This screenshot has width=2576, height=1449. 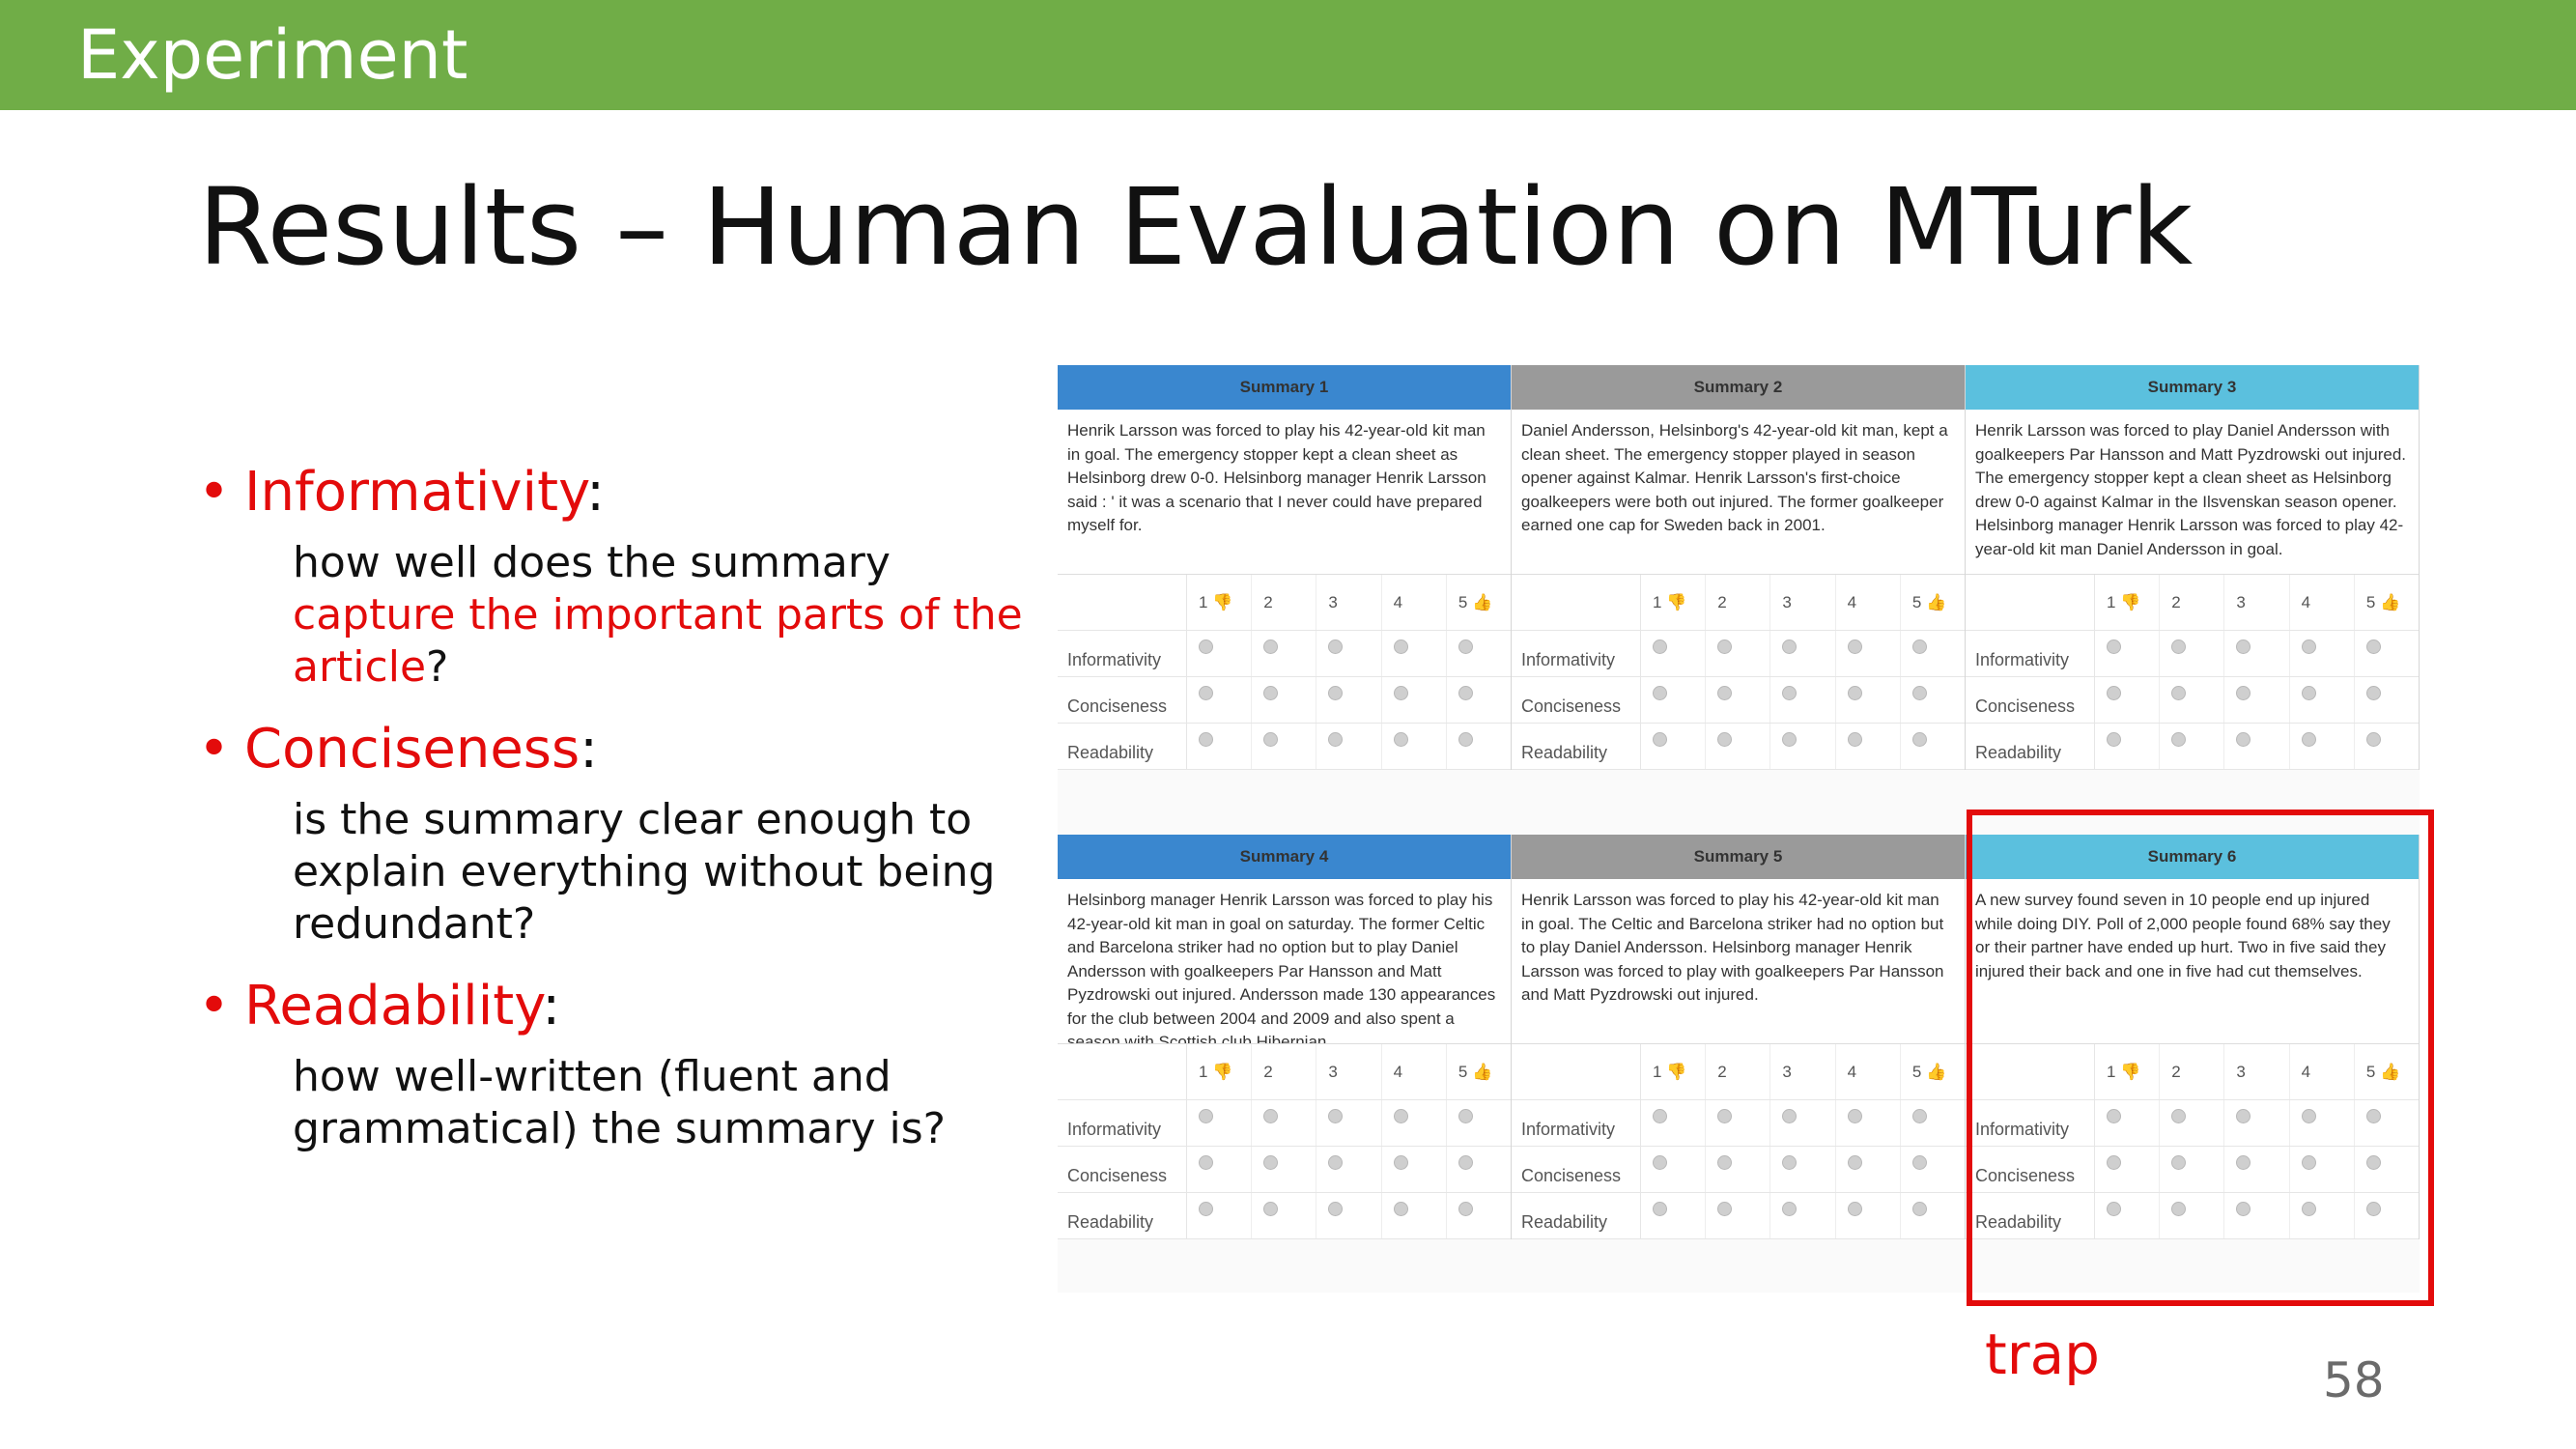 What do you see at coordinates (2192, 387) in the screenshot?
I see `summary-heading: Summary 3` at bounding box center [2192, 387].